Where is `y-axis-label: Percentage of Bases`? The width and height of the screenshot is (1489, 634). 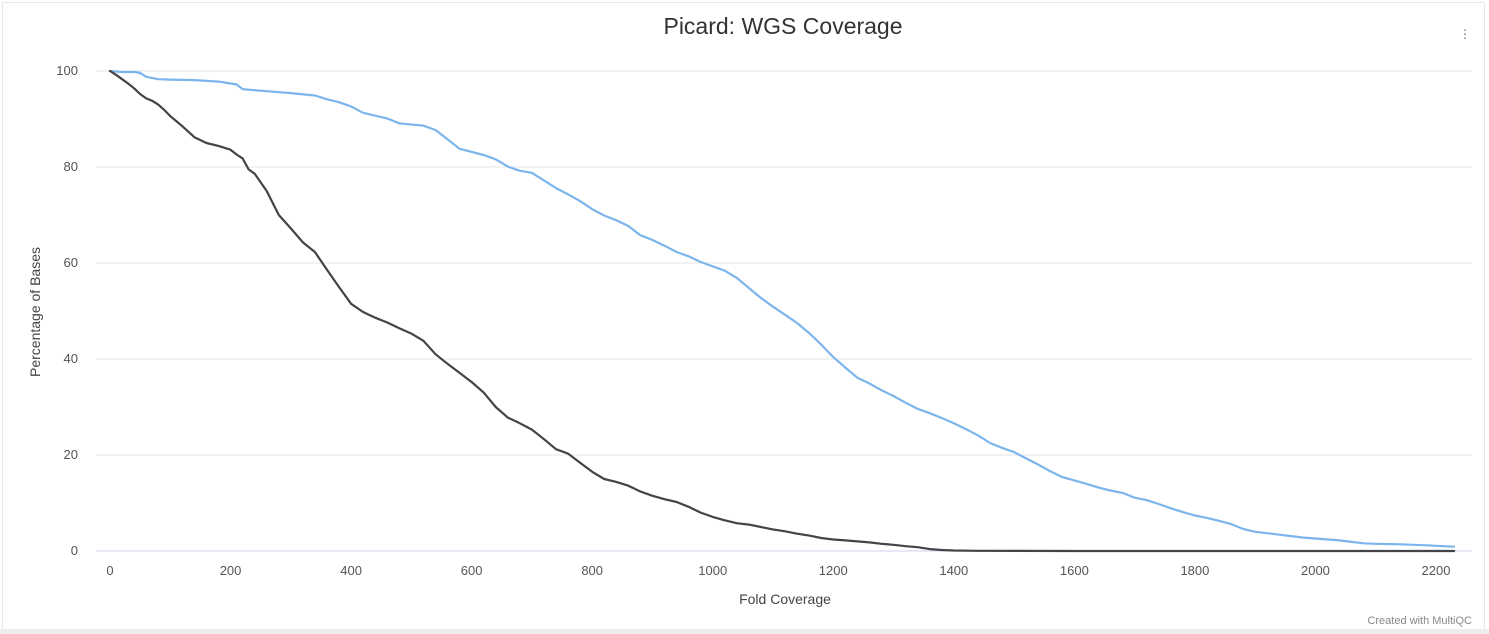 y-axis-label: Percentage of Bases is located at coordinates (35, 312).